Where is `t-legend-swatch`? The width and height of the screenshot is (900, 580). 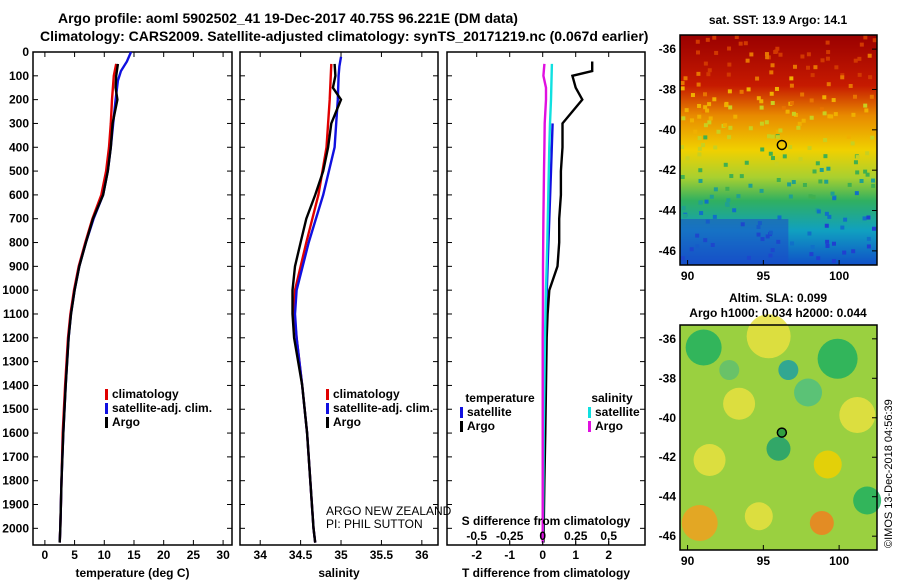
t-legend-swatch is located at coordinates (461, 412).